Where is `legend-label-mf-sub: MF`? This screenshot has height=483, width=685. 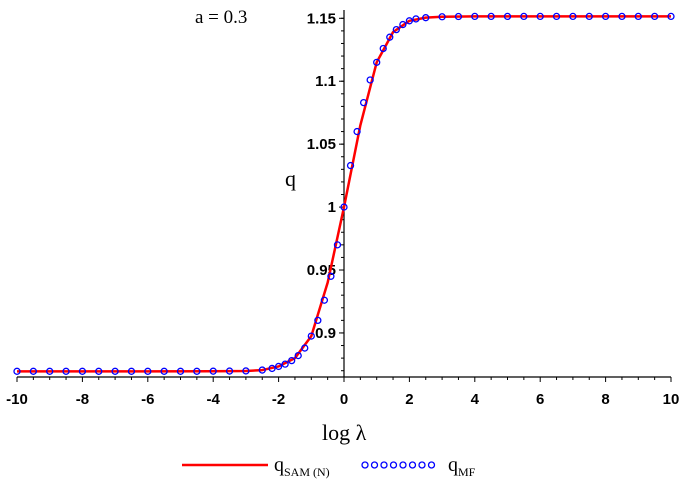
legend-label-mf-sub: MF is located at coordinates (467, 472).